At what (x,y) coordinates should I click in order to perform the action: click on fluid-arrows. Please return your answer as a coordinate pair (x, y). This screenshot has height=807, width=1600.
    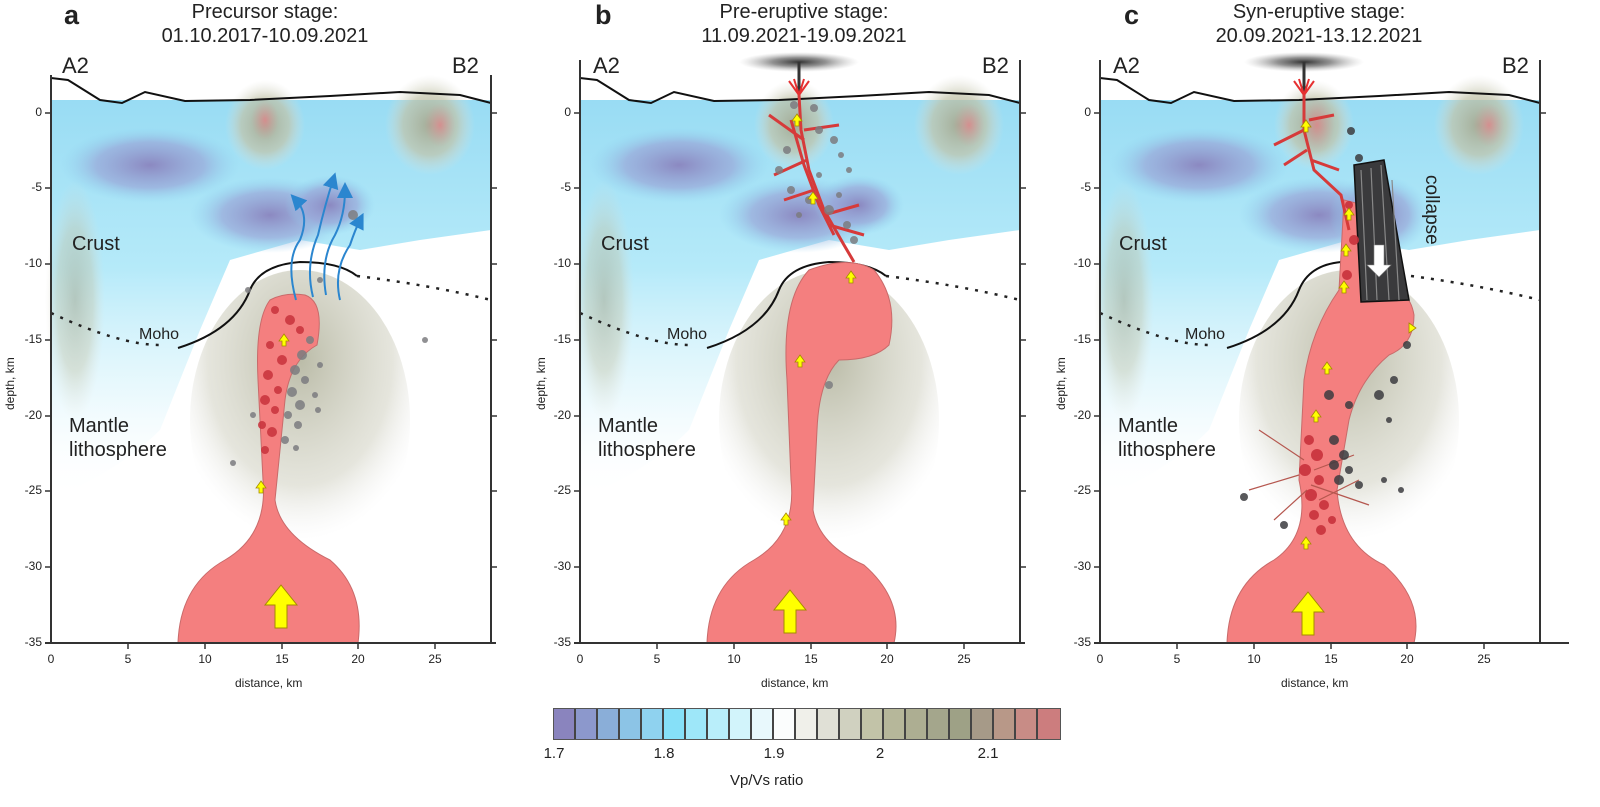
    Looking at the image, I should click on (327, 236).